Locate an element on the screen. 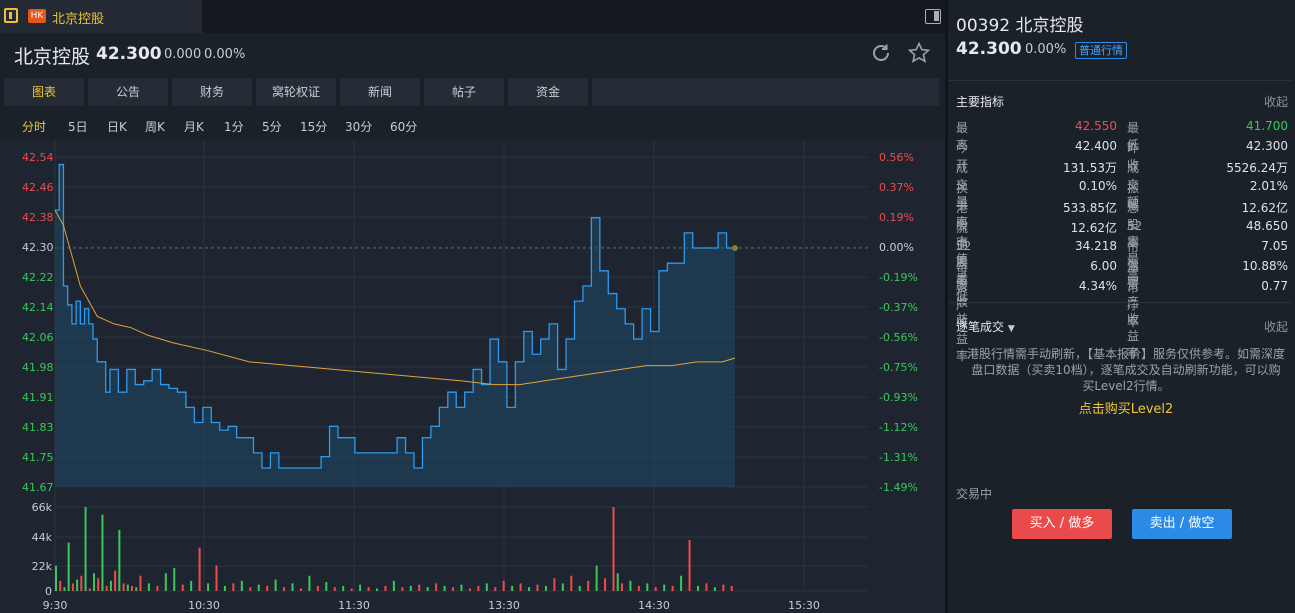 This screenshot has width=1295, height=613. price-tick-label: 42.30 is located at coordinates (38, 247).